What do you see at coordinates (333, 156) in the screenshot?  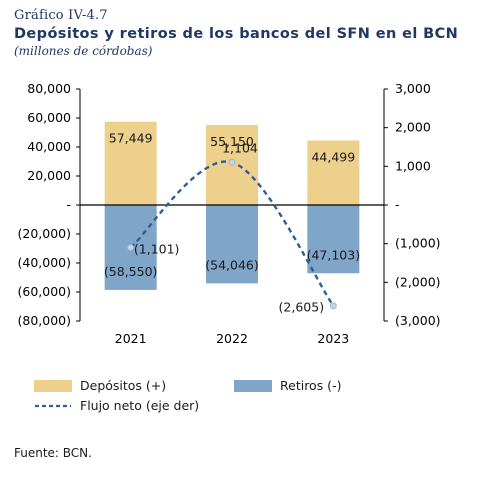 I see `data-label-depositos: 44,499` at bounding box center [333, 156].